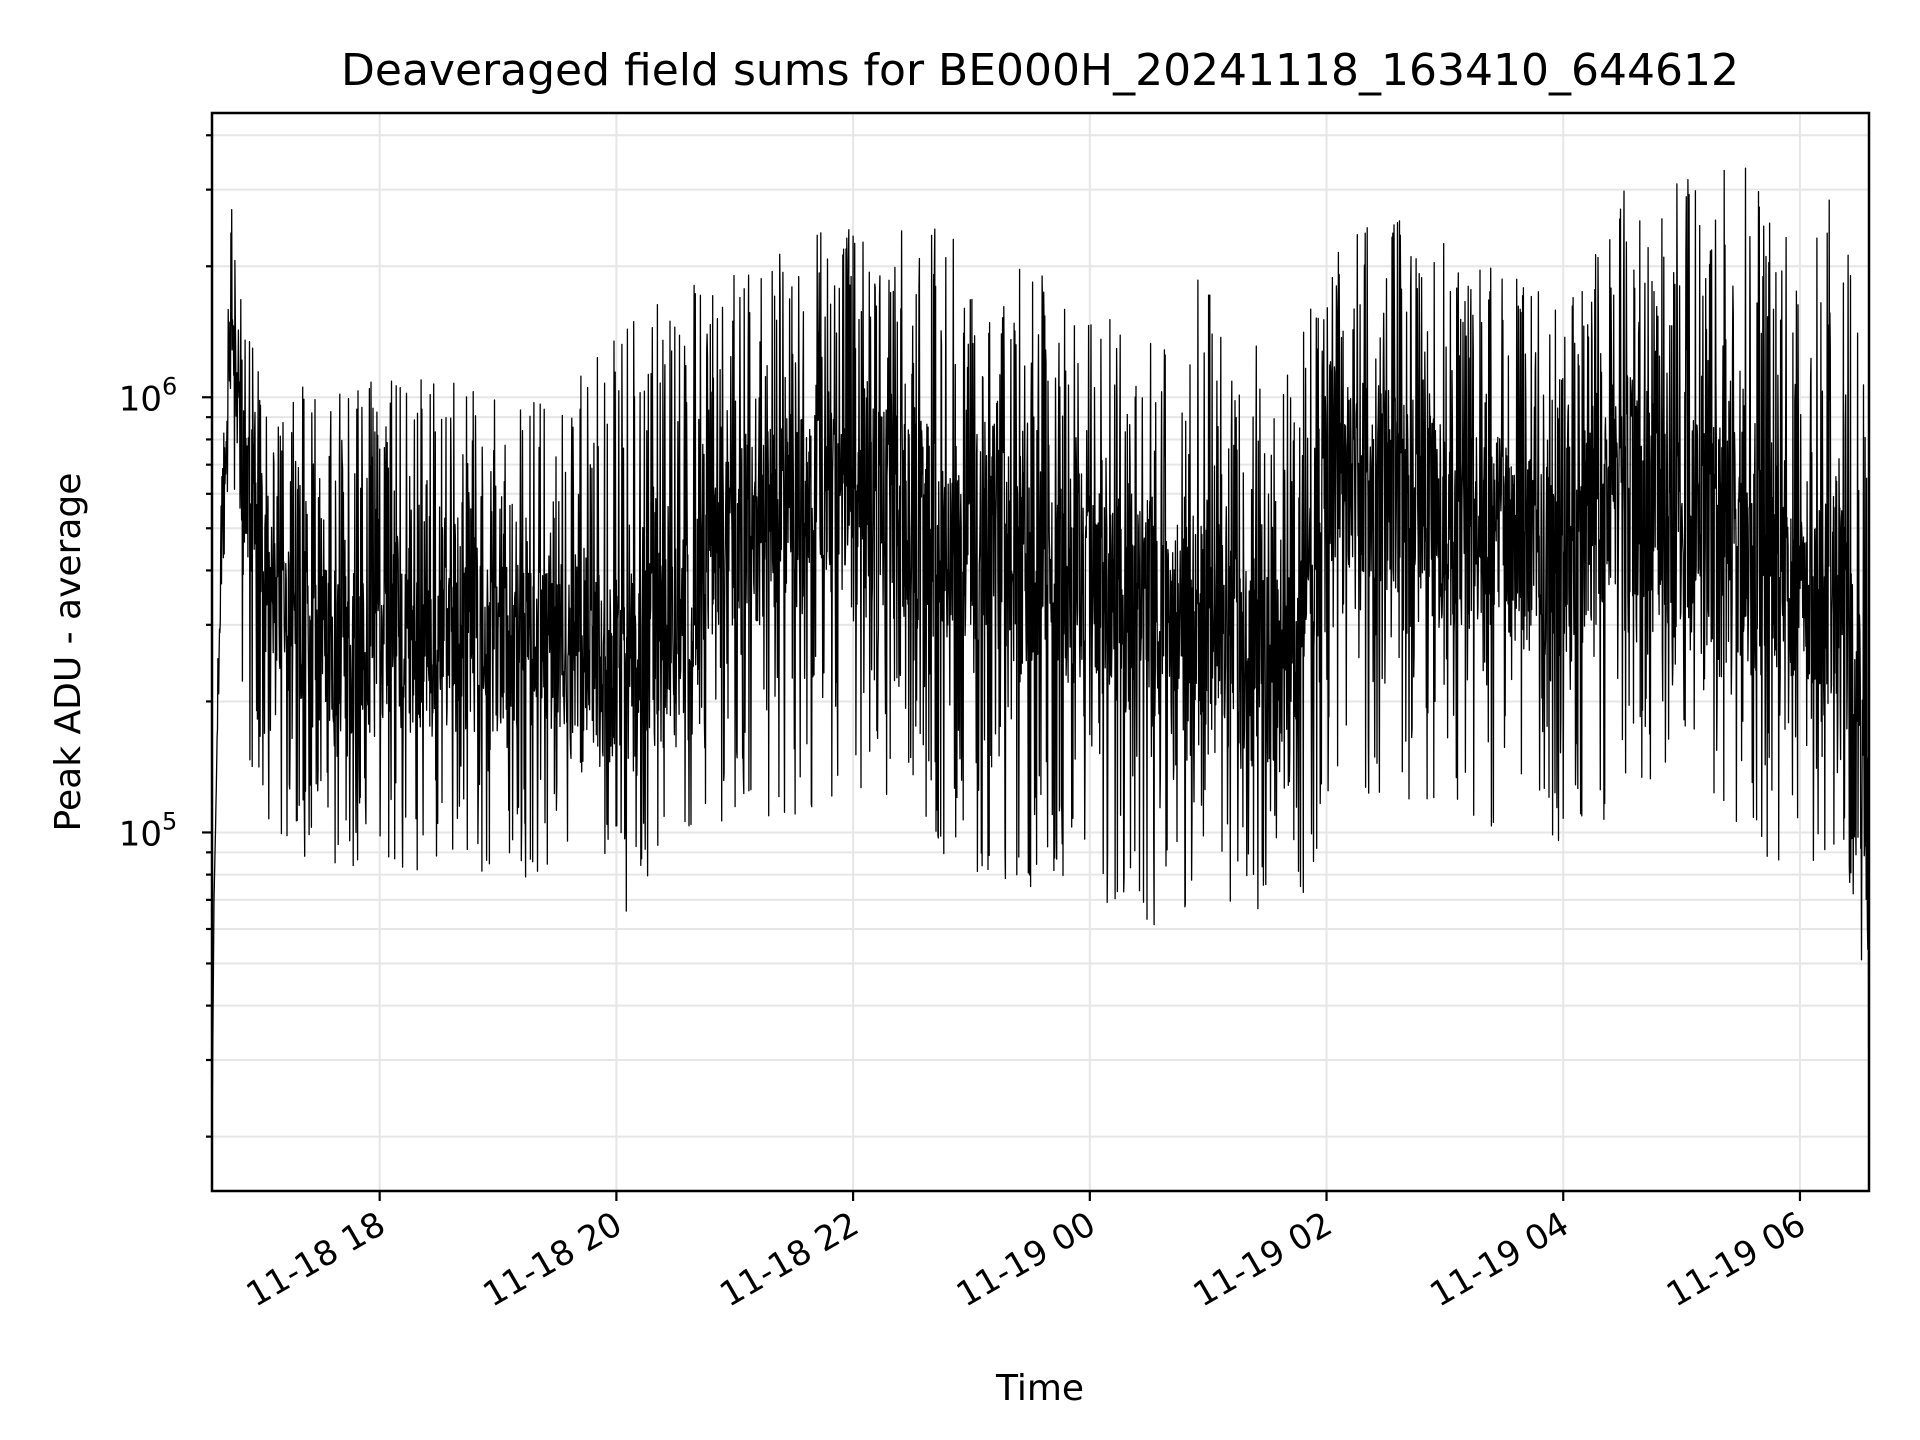 The image size is (1920, 1440). I want to click on y-axis-label: Peak ADU - average, so click(68, 652).